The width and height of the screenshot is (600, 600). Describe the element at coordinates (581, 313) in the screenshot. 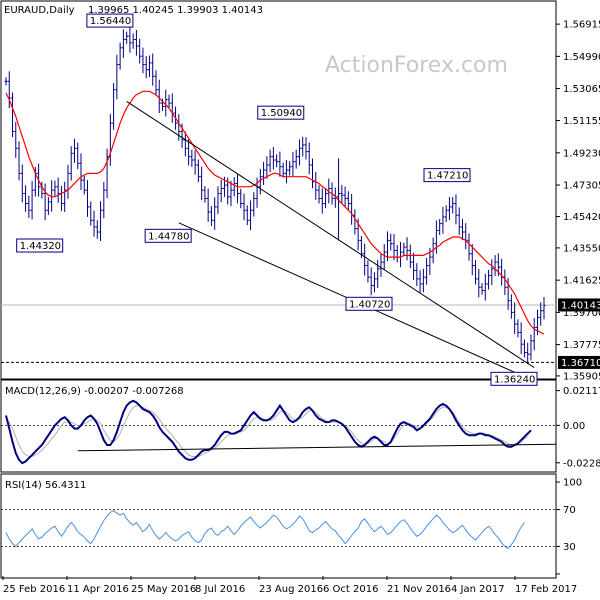

I see `price-tick-label: 1.39700` at that location.